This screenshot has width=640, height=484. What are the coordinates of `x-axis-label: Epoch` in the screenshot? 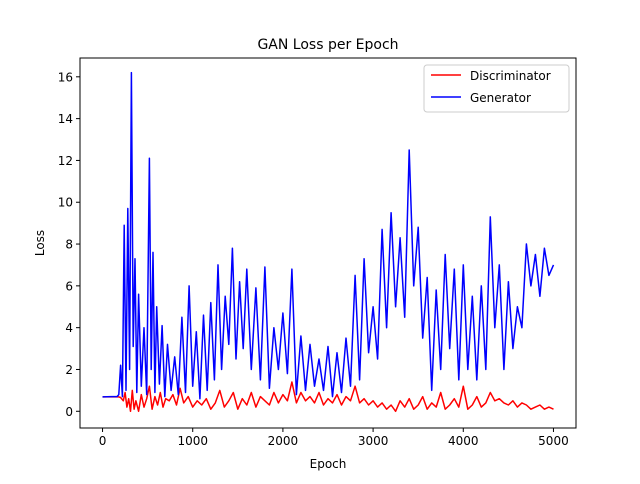 It's located at (328, 464).